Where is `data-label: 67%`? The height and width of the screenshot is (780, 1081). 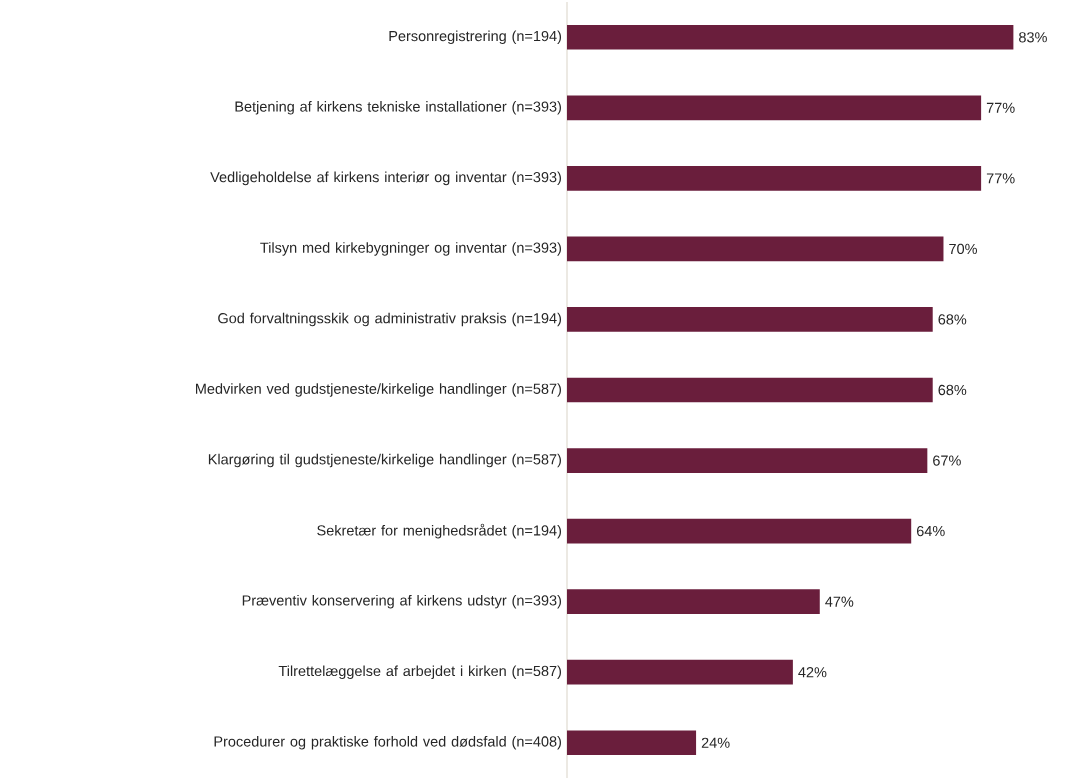
data-label: 67% is located at coordinates (947, 460).